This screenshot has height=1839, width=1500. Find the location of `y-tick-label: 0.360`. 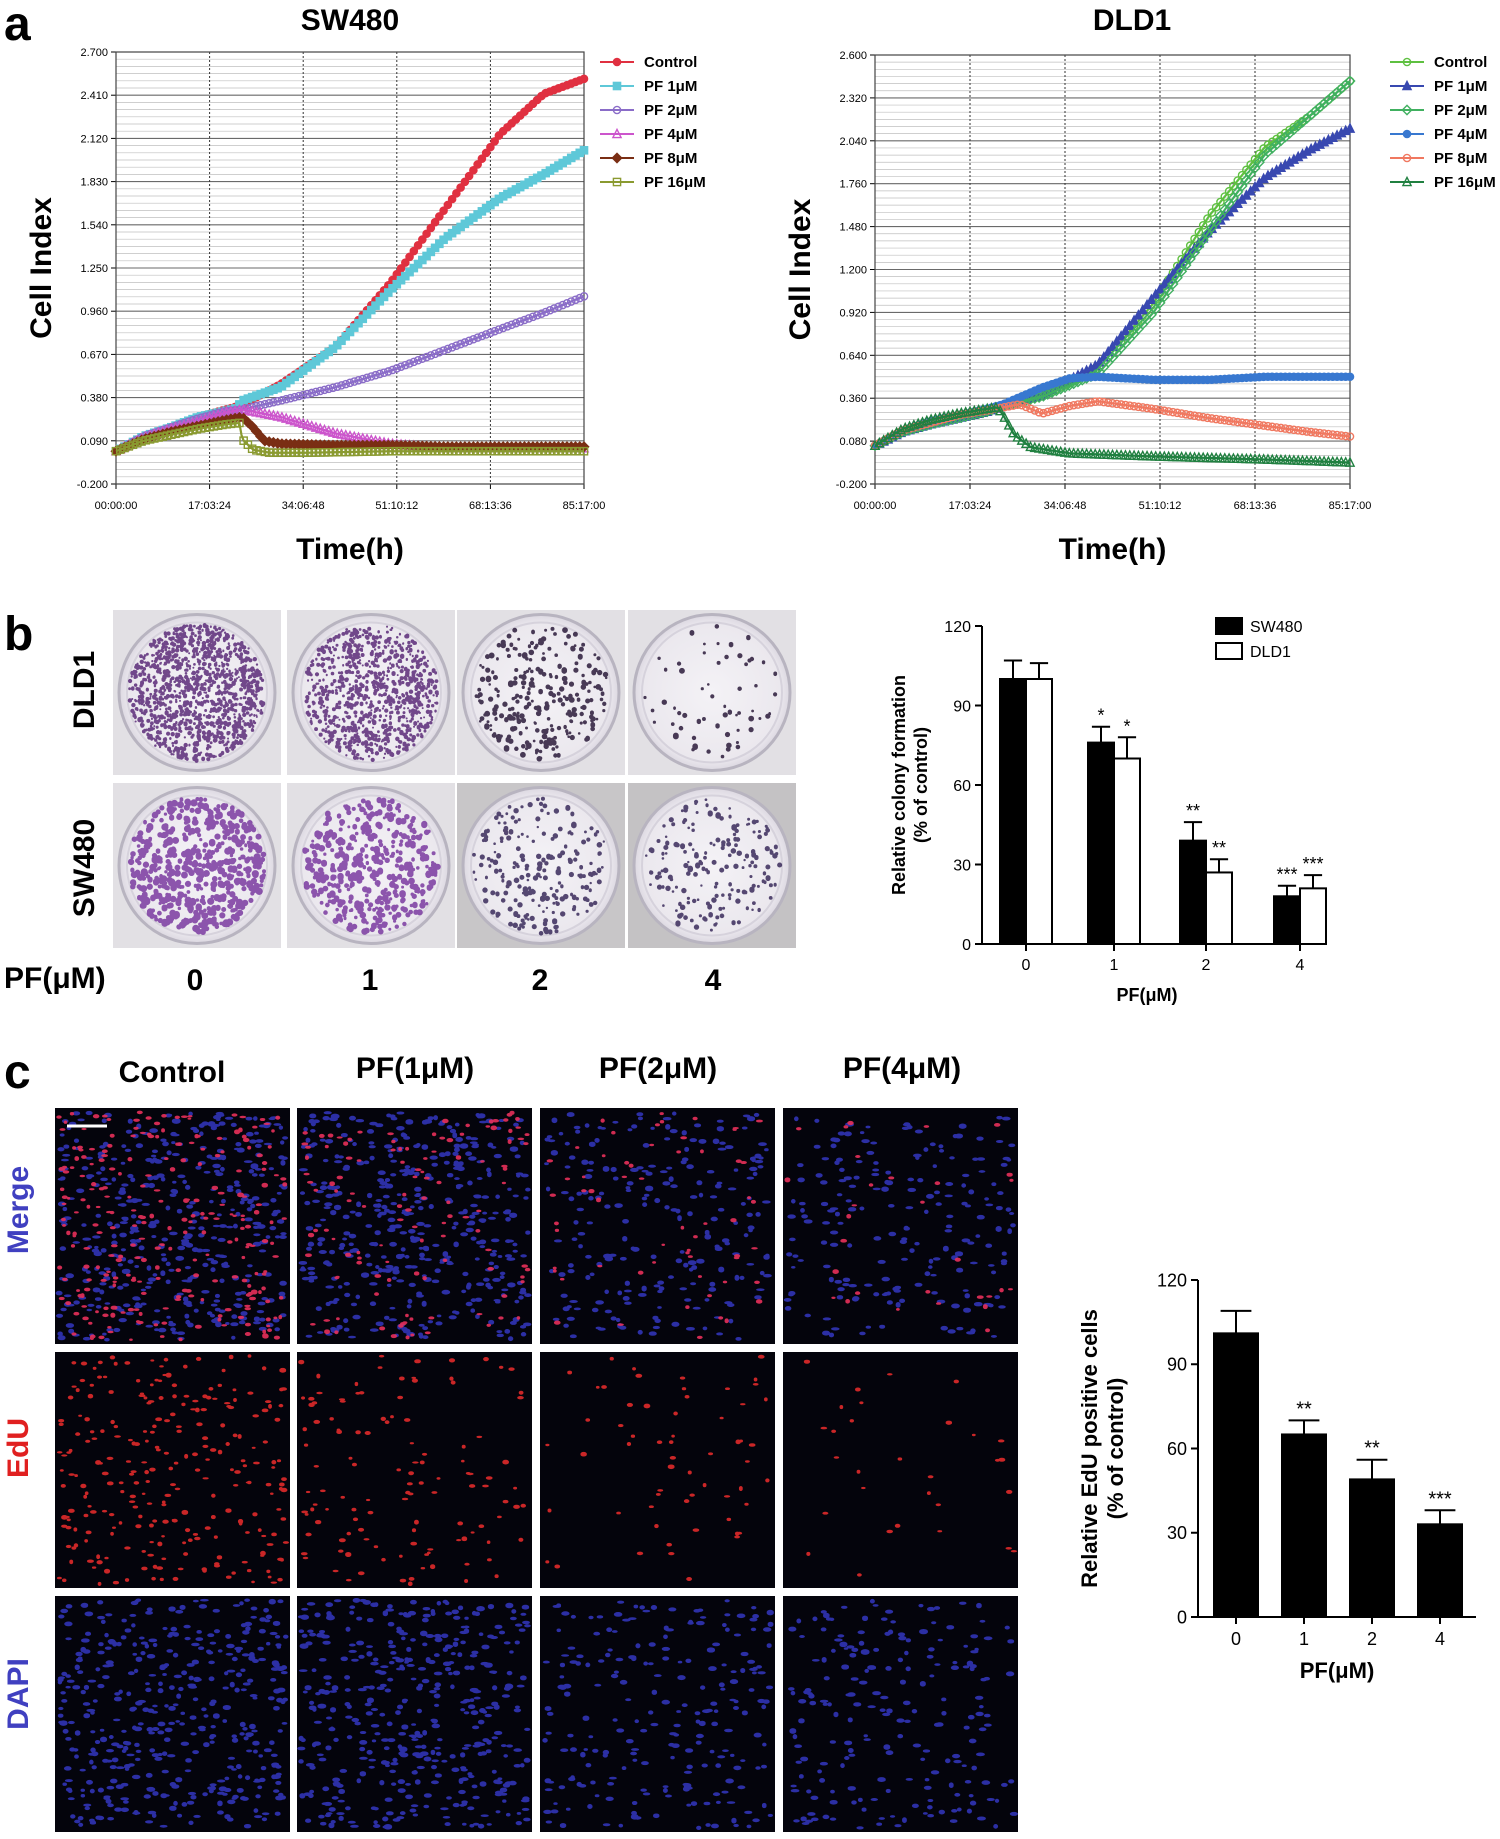

y-tick-label: 0.360 is located at coordinates (853, 399).